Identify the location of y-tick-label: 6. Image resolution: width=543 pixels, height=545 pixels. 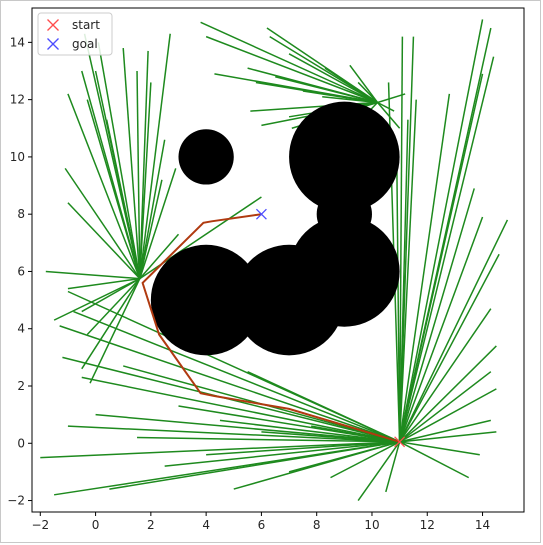
(21, 271).